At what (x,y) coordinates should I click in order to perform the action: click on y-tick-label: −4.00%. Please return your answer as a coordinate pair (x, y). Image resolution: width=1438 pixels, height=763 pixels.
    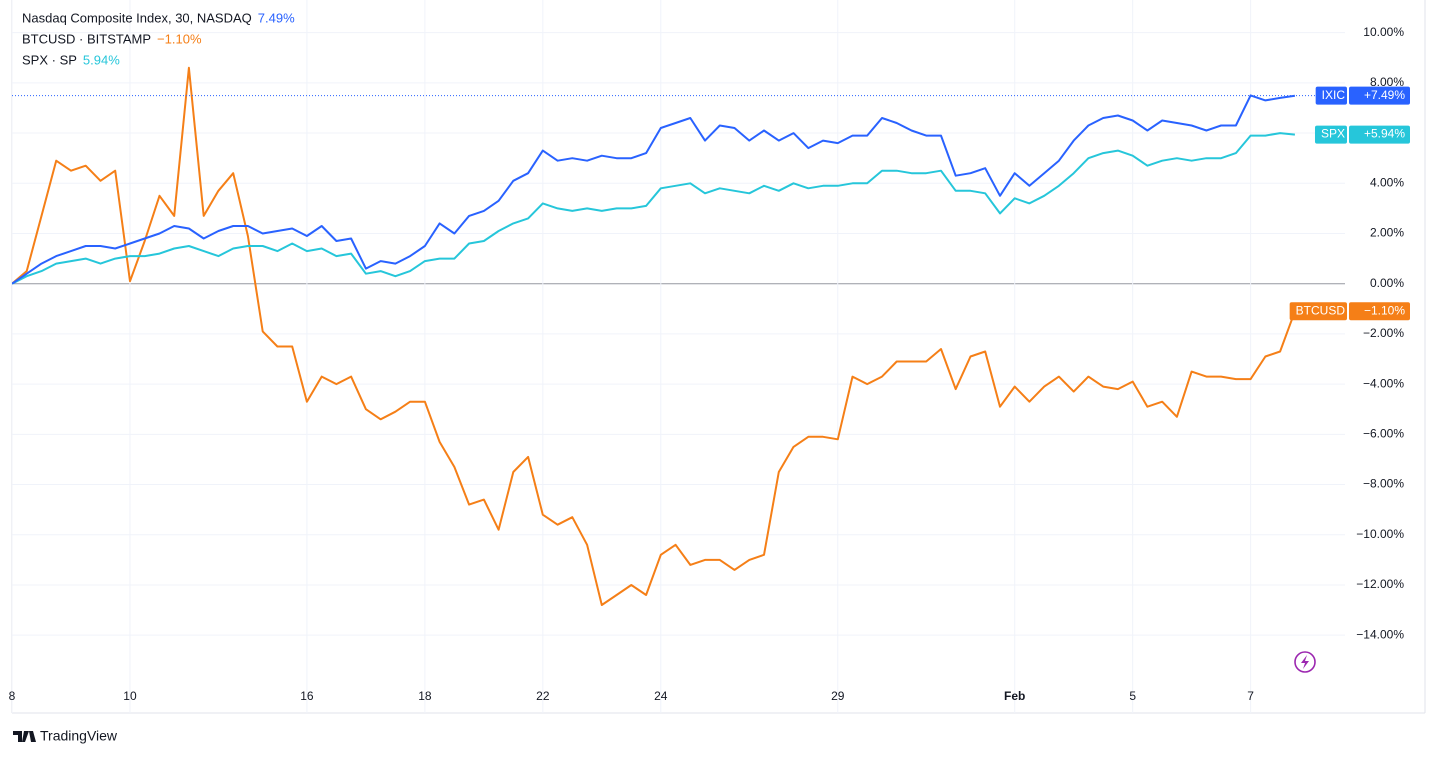
    Looking at the image, I should click on (1383, 383).